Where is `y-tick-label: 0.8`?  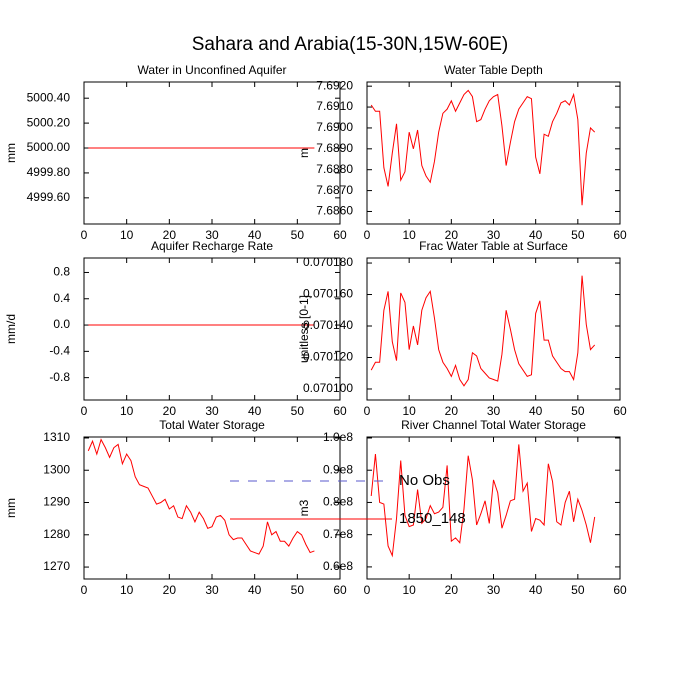 y-tick-label: 0.8 is located at coordinates (61, 272).